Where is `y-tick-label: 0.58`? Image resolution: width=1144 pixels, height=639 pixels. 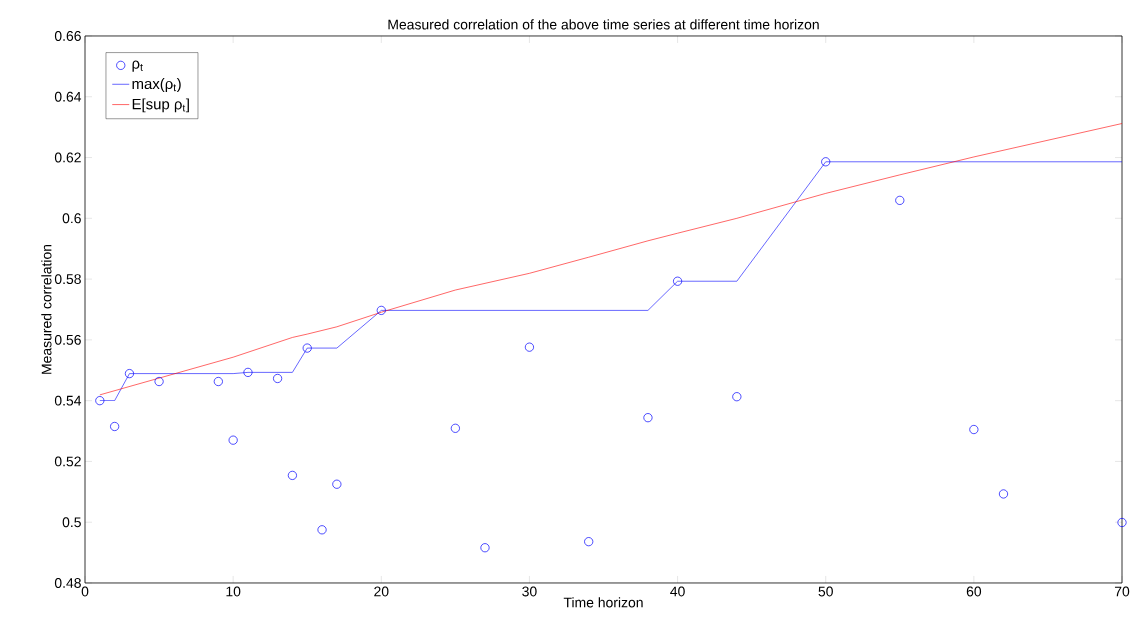 y-tick-label: 0.58 is located at coordinates (67, 279).